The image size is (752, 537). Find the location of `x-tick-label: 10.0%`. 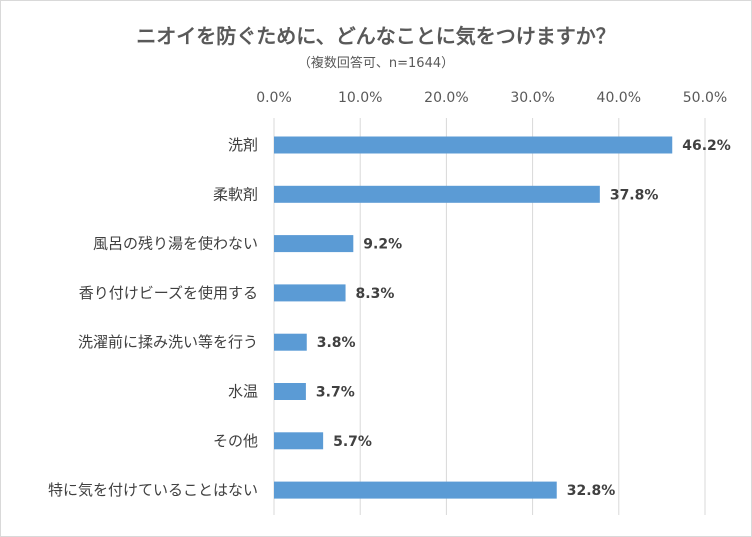

x-tick-label: 10.0% is located at coordinates (360, 98).